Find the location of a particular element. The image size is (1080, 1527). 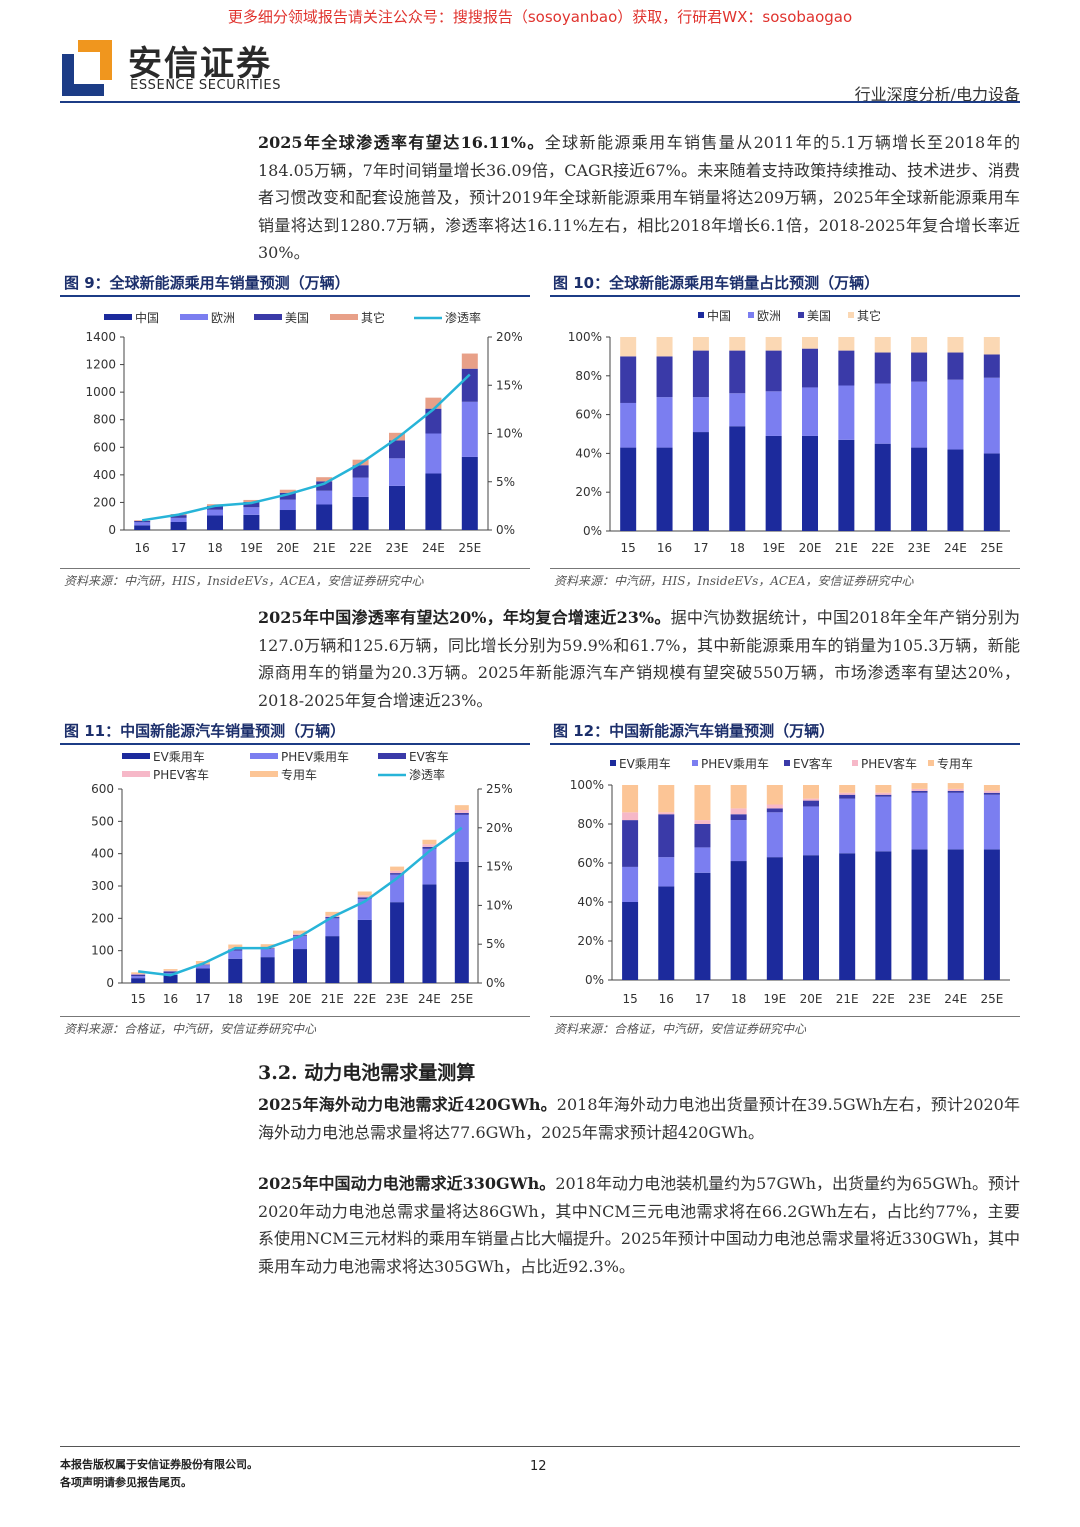

legend-label: 专用车 is located at coordinates (299, 774).